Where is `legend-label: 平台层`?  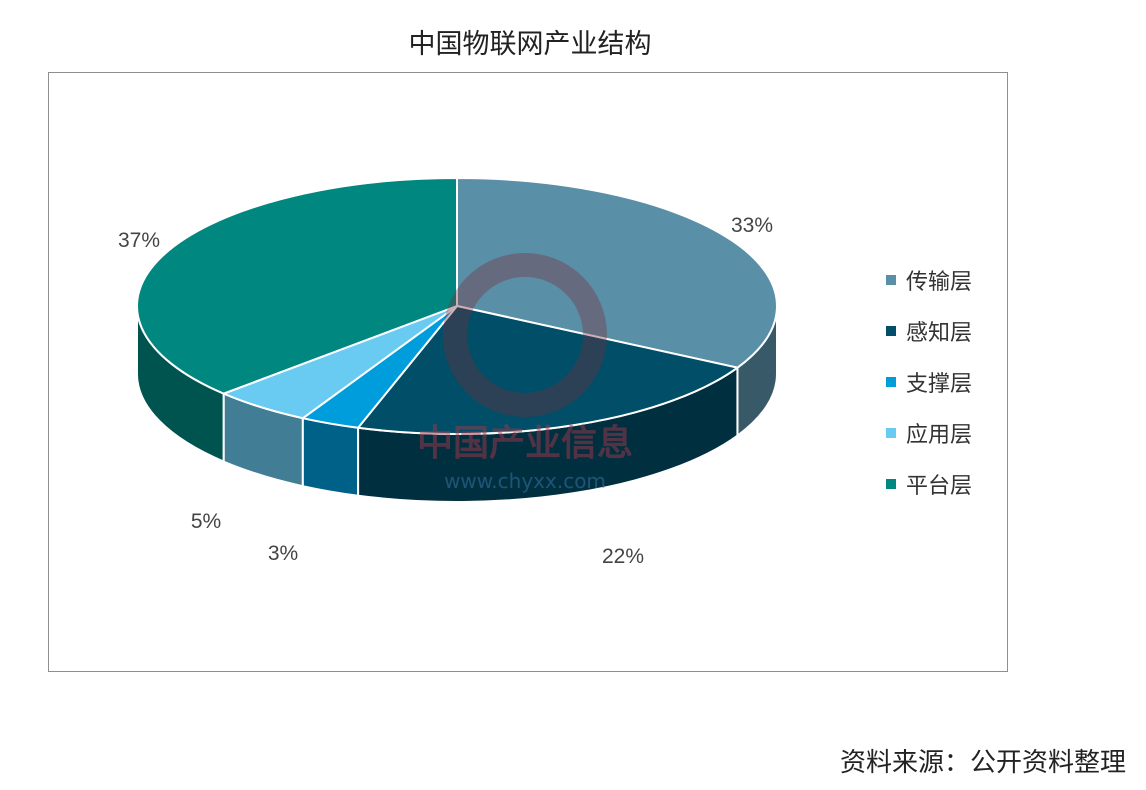 legend-label: 平台层 is located at coordinates (939, 486).